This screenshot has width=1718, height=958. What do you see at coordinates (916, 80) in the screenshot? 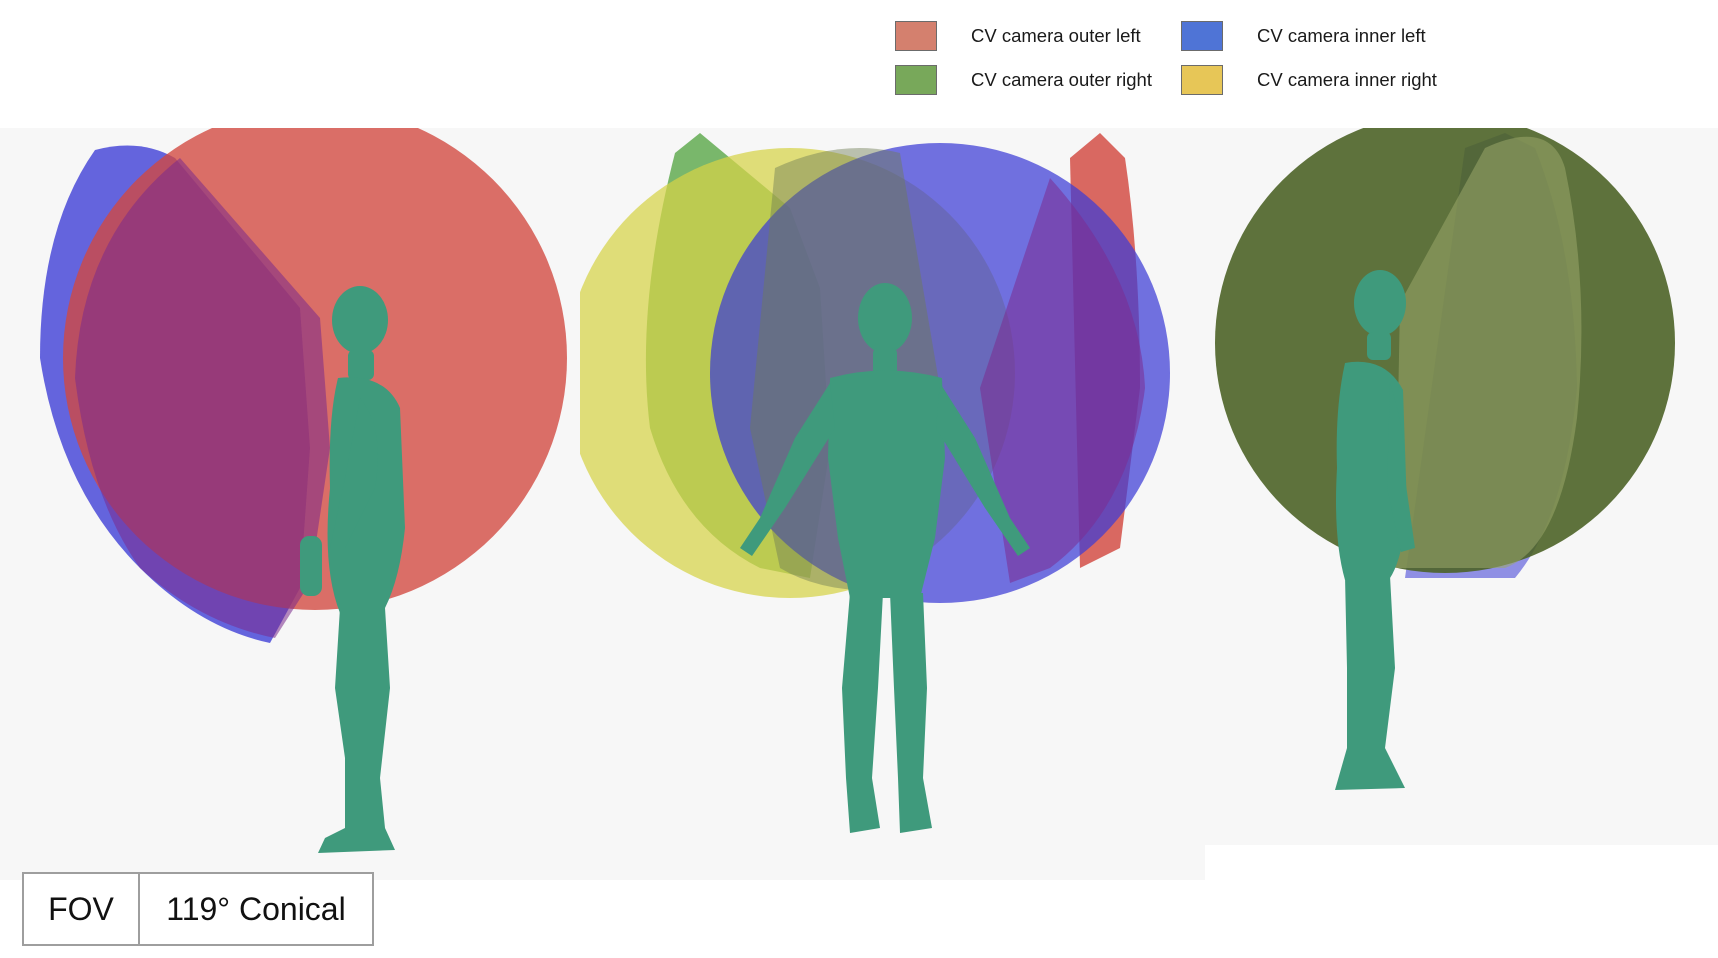
I see `legend-swatch-outer-right` at bounding box center [916, 80].